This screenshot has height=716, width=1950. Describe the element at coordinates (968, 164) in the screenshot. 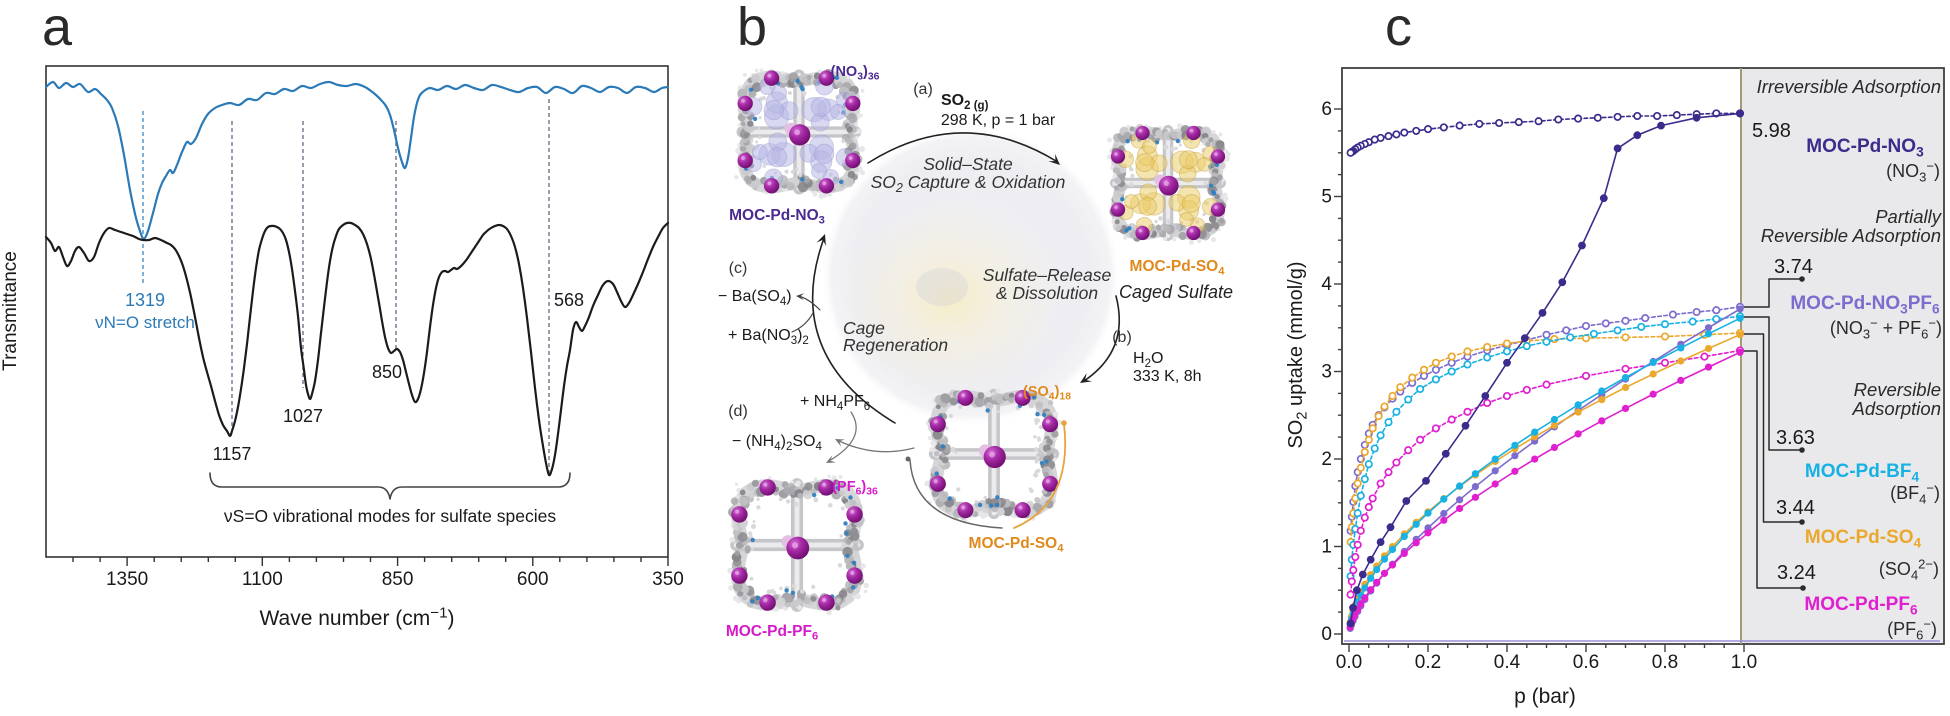

I see `svg-text: Solid–State` at that location.